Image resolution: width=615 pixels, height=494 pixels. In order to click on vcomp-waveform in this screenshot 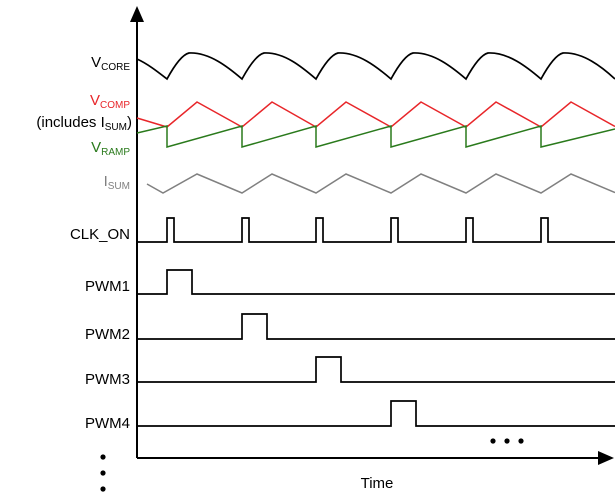, I will do `click(375, 114)`.